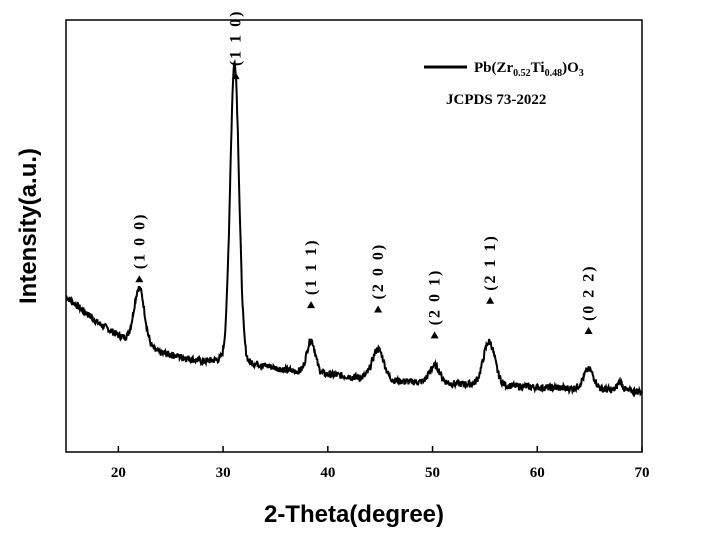 This screenshot has width=709, height=536. I want to click on x-axis-ticks, so click(380, 449).